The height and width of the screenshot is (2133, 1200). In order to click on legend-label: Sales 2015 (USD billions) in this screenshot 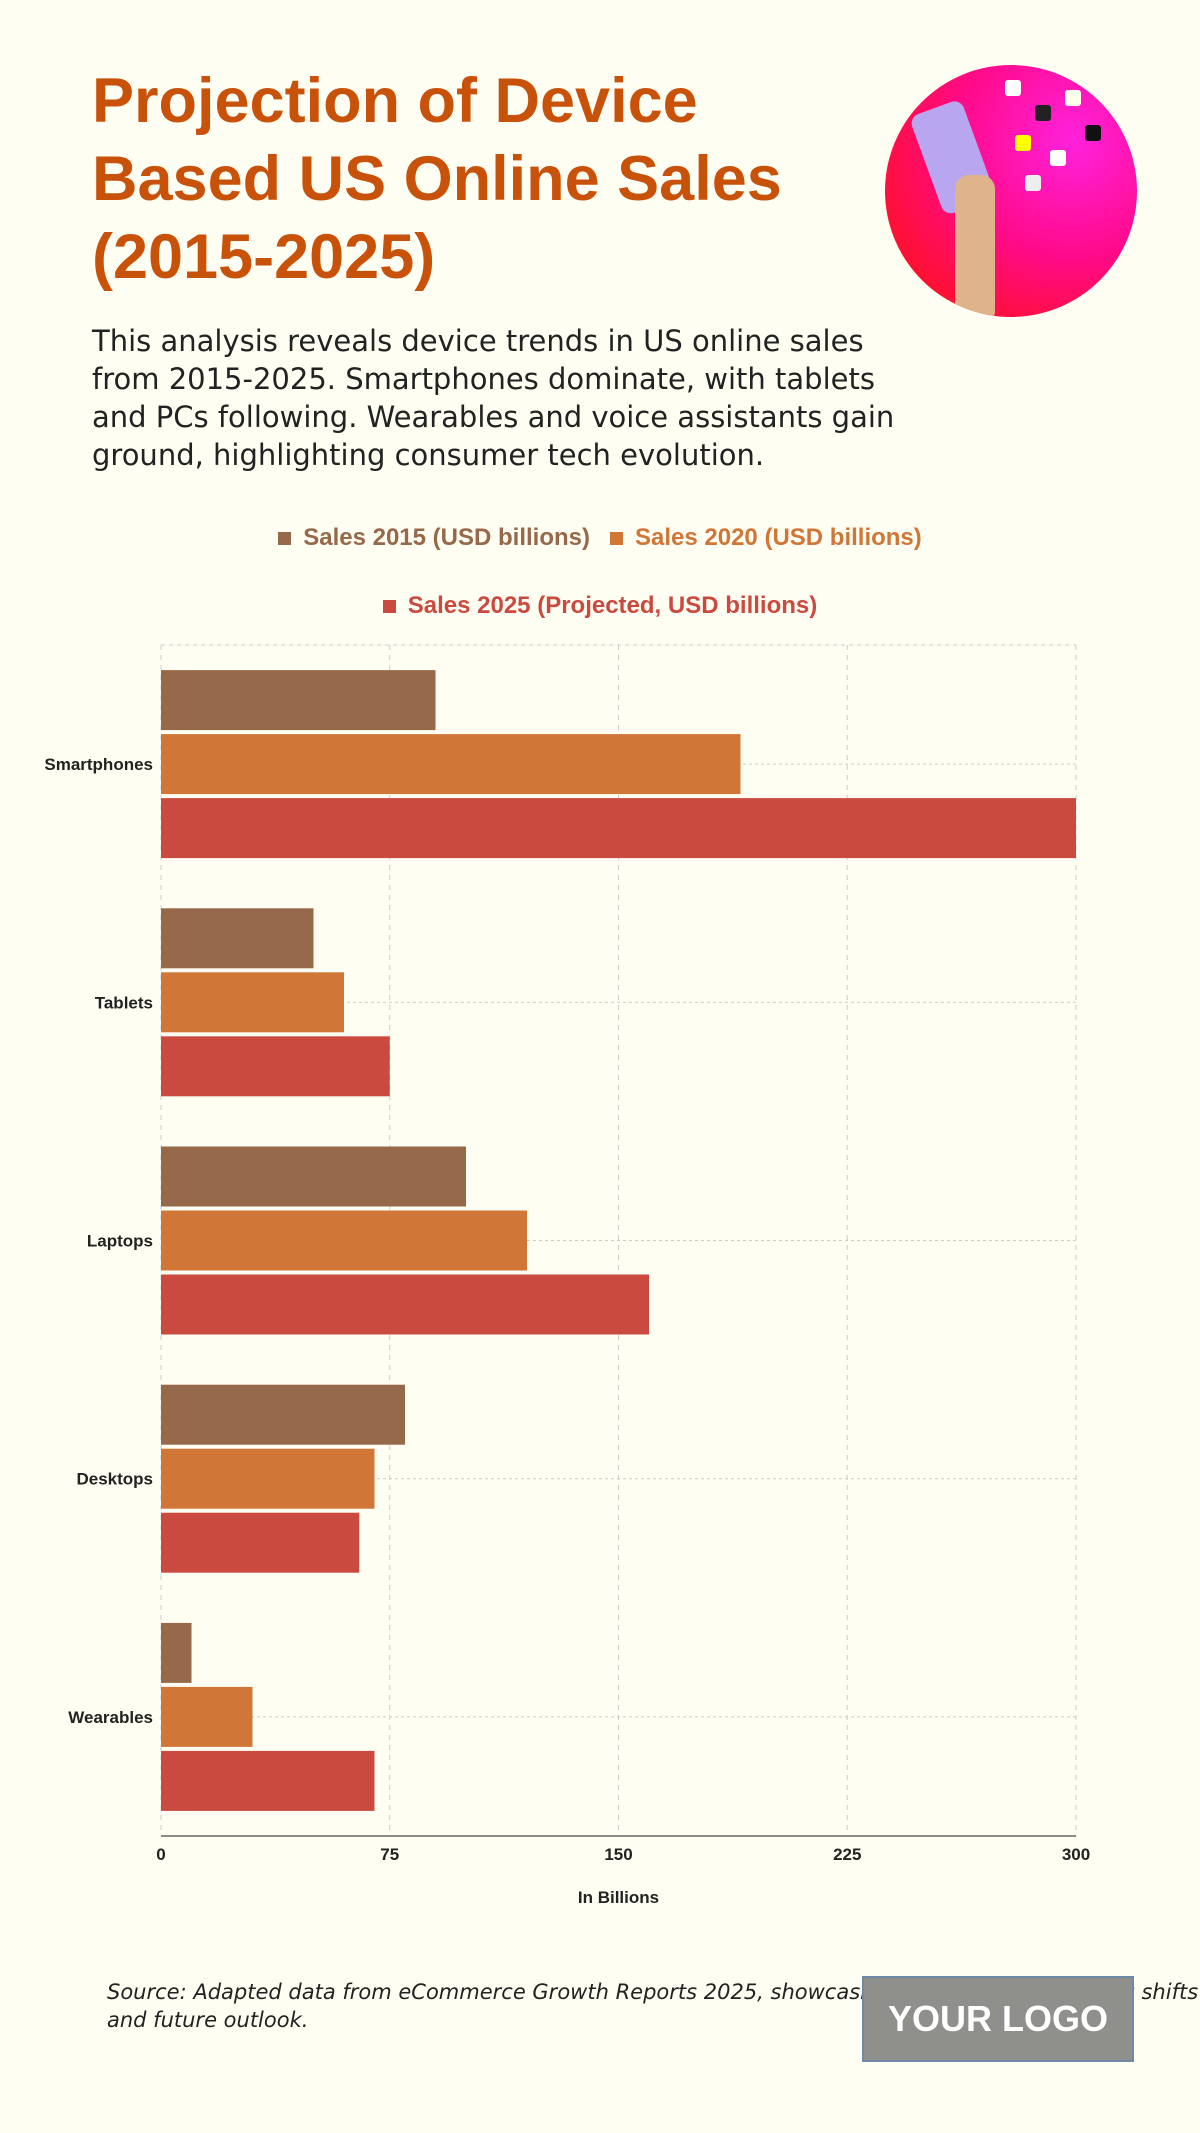, I will do `click(446, 537)`.